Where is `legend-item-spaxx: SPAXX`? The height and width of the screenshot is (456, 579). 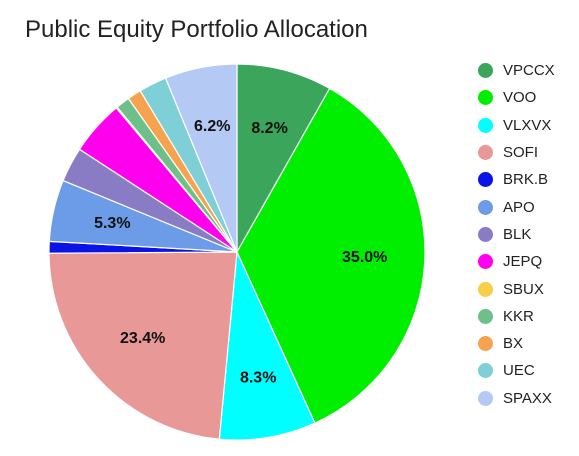 legend-item-spaxx: SPAXX is located at coordinates (516, 398).